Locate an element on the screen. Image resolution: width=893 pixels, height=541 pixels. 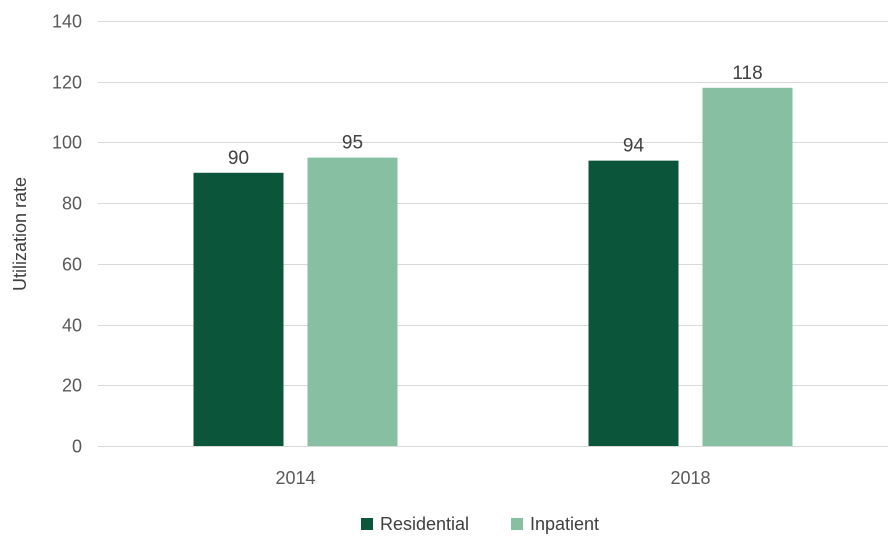
y-tick-label: 20 is located at coordinates (72, 386).